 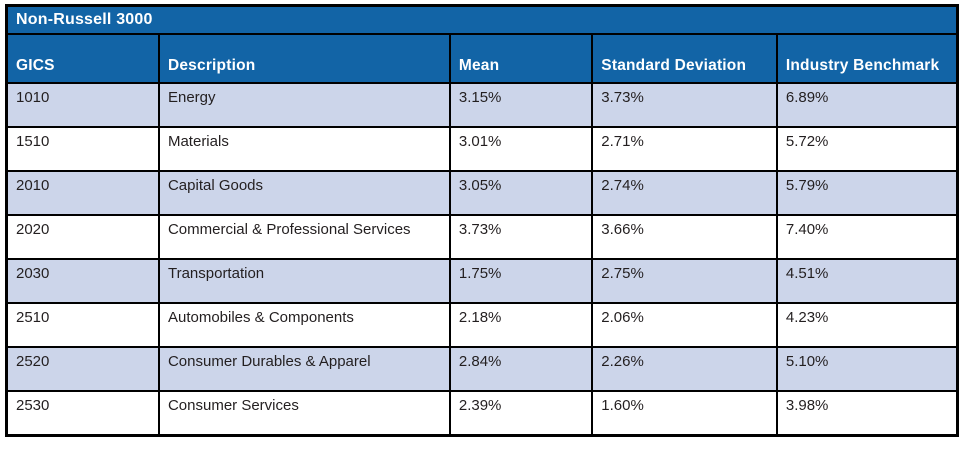 I want to click on benchmark-cell: 6.89%, so click(x=867, y=105).